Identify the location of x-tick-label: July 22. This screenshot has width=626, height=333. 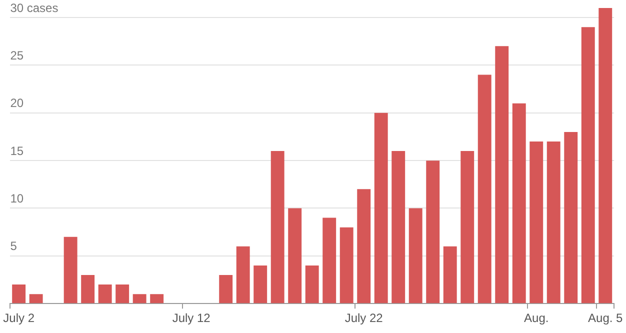
(364, 318).